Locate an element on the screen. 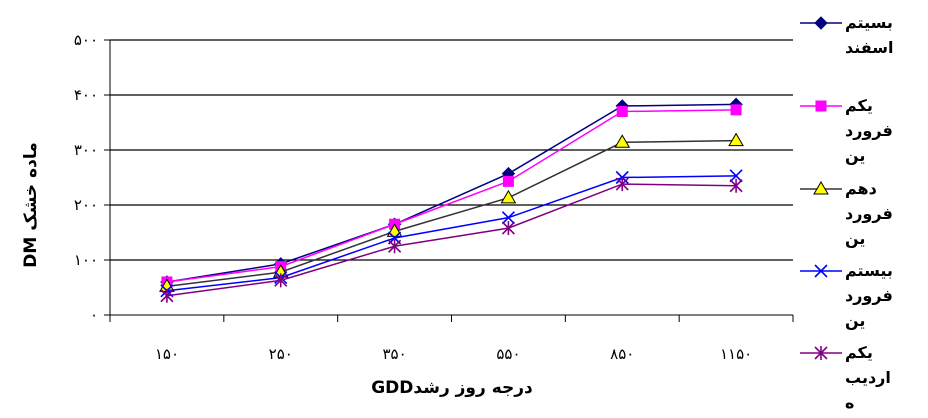 The width and height of the screenshot is (928, 418). y-tick-label: ۱۰۰ is located at coordinates (86, 260).